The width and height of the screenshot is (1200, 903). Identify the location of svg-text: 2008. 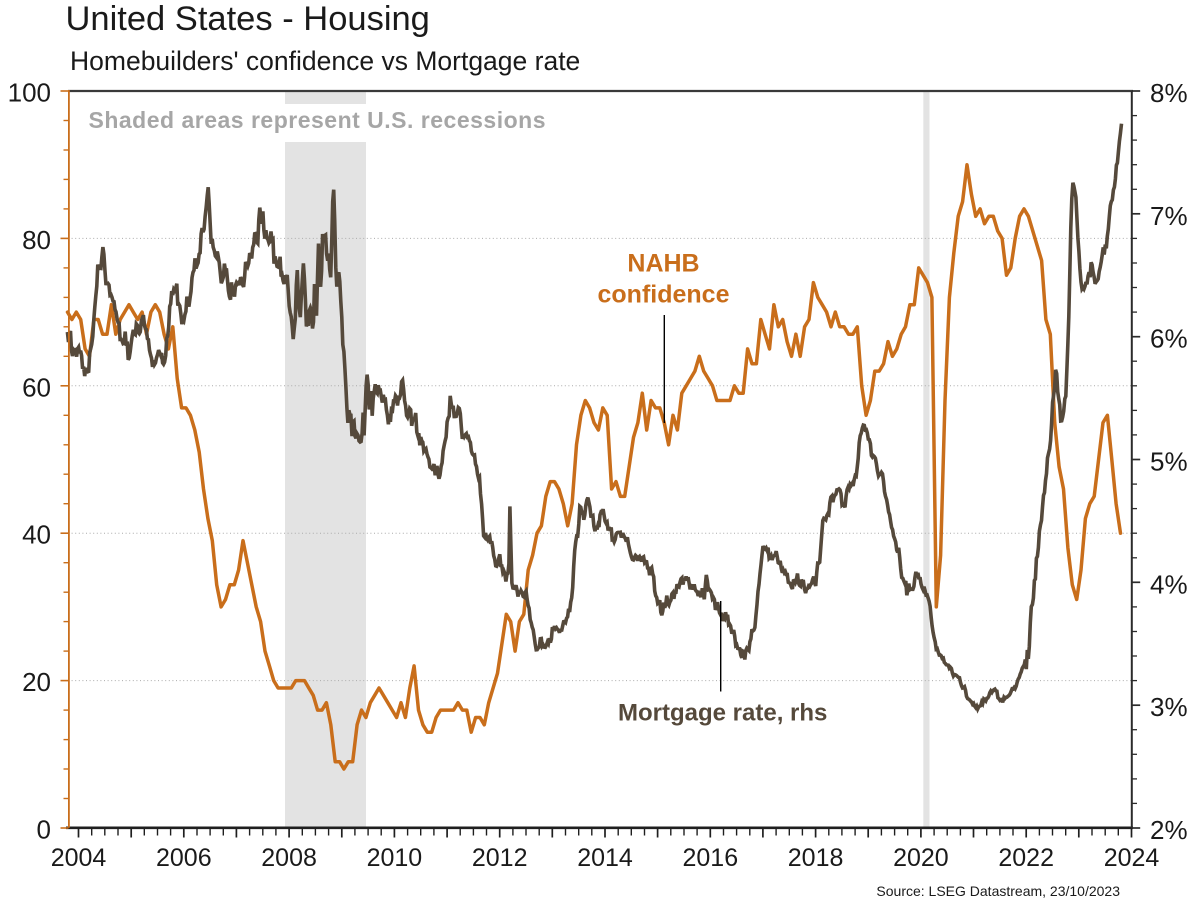
(289, 858).